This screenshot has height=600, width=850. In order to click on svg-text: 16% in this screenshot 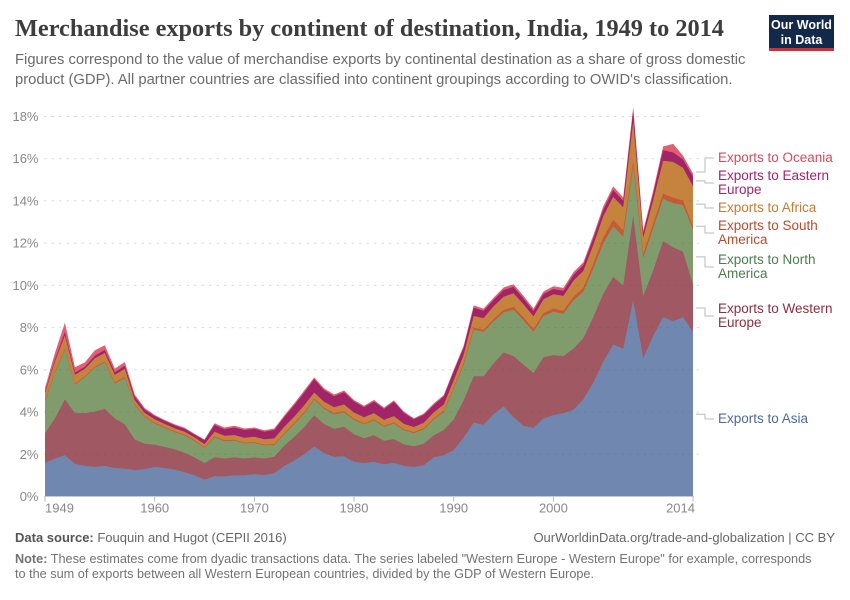, I will do `click(25, 158)`.